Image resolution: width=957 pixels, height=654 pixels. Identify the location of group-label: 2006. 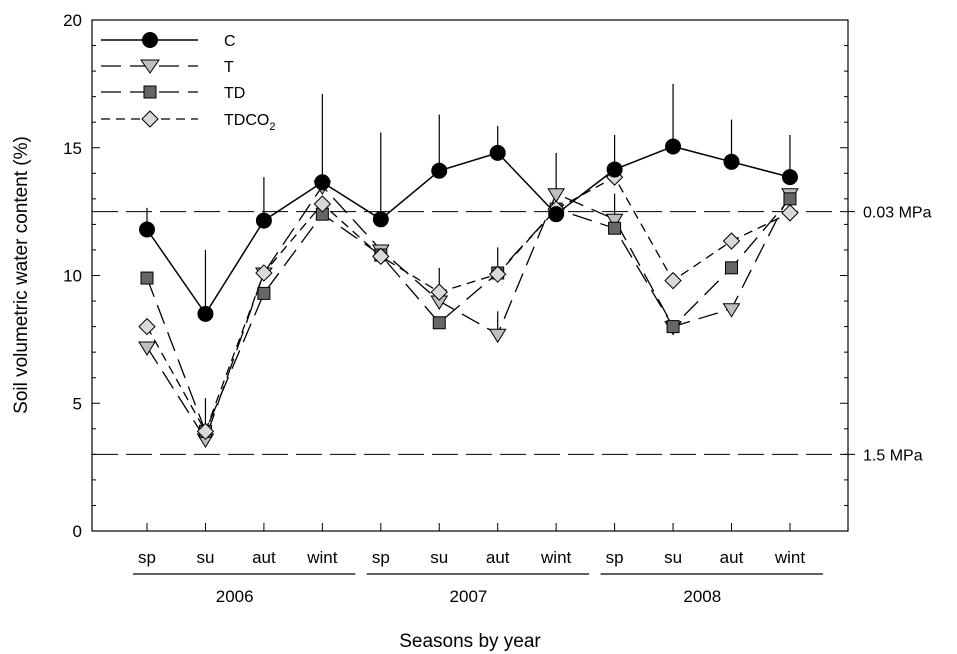
(235, 596).